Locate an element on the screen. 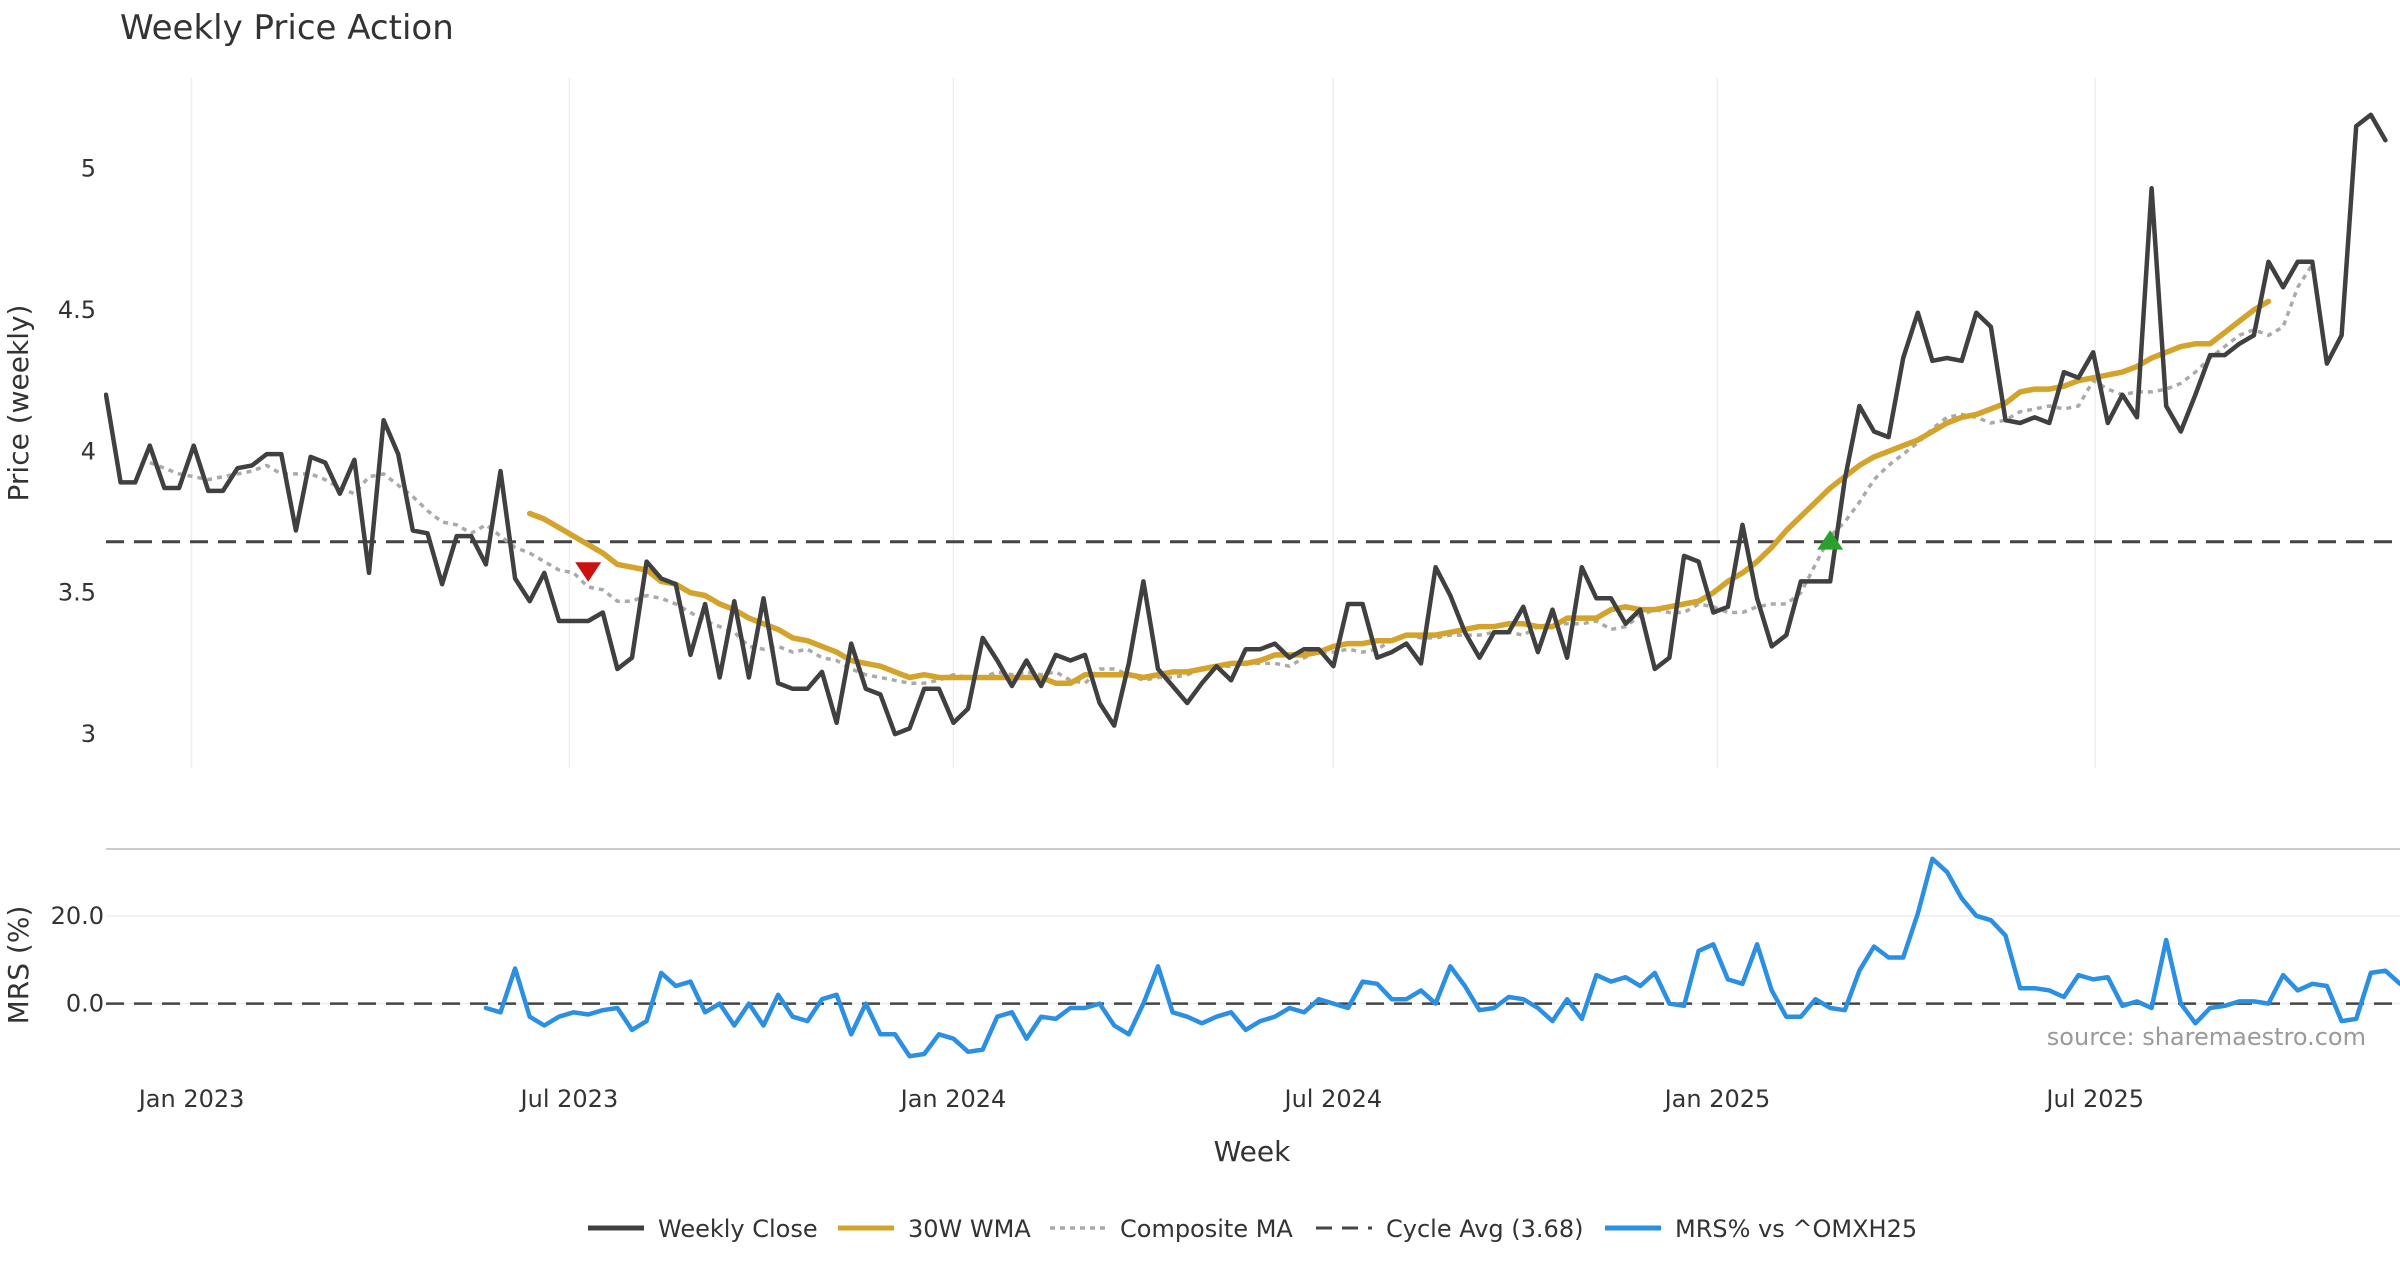  mrs-y-tick-label: 0.0 is located at coordinates (85, 1004).